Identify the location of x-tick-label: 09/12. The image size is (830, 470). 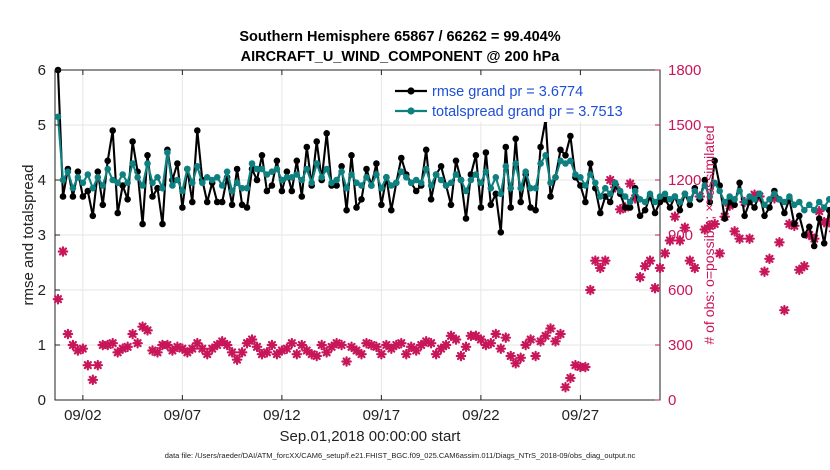
(282, 415).